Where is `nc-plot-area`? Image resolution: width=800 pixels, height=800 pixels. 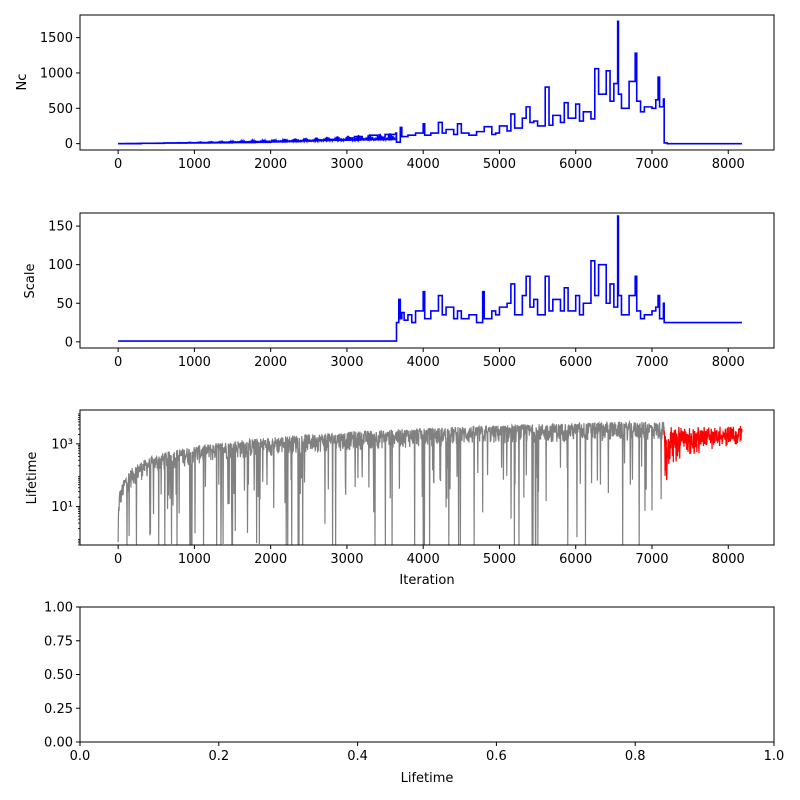
nc-plot-area is located at coordinates (430, 82).